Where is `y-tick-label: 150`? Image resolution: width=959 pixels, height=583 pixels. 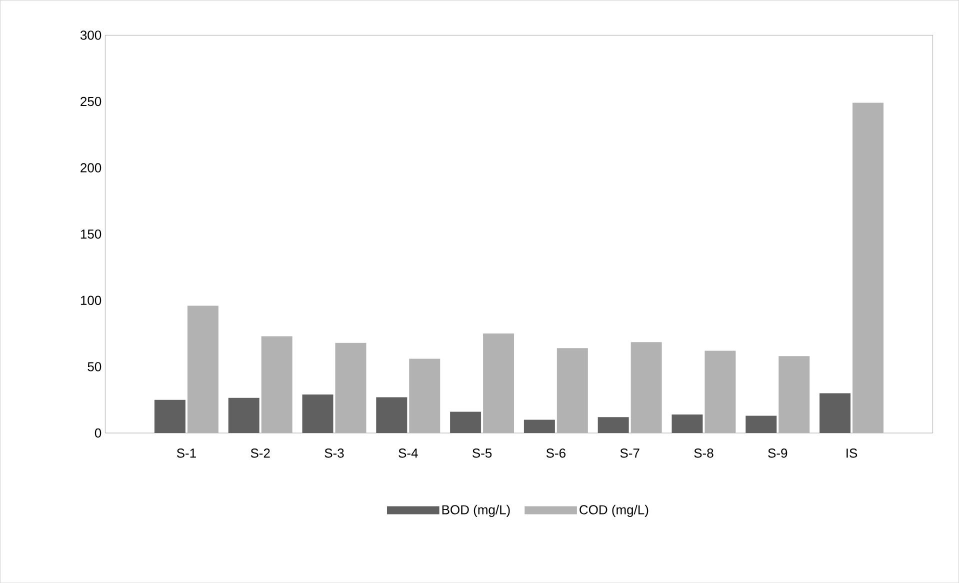 y-tick-label: 150 is located at coordinates (91, 234).